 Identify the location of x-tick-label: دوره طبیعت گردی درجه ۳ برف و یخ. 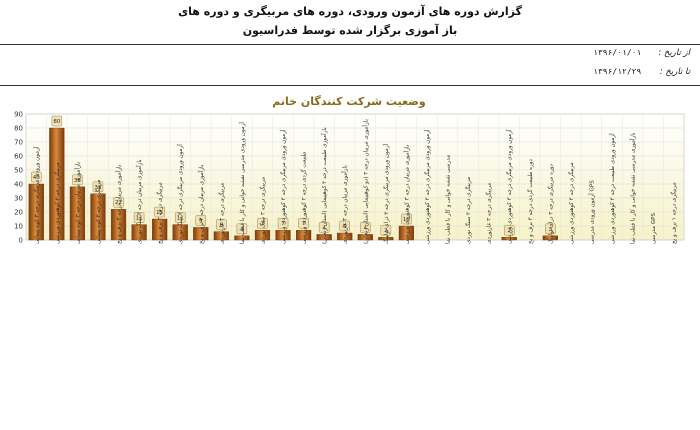
(530, 201).